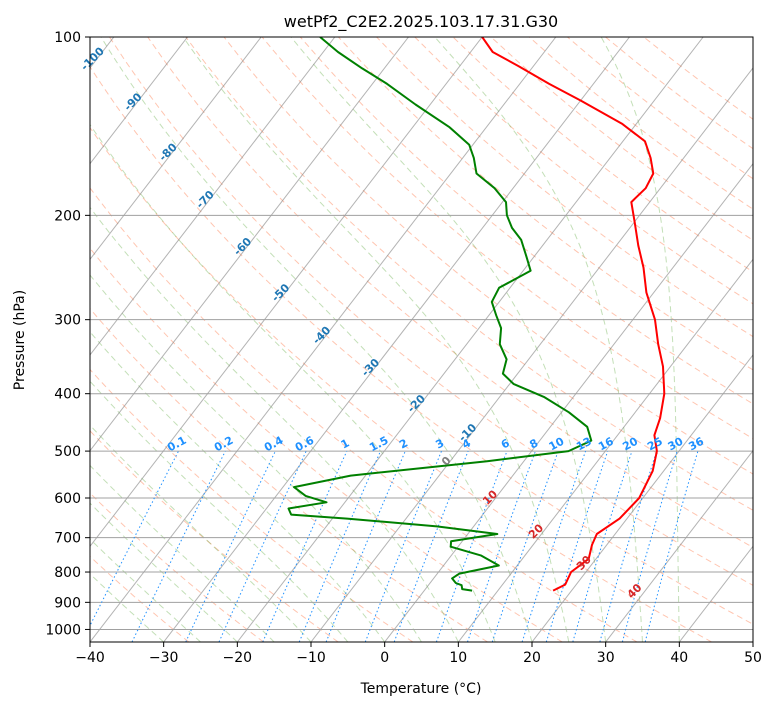  I want to click on x-tick-label: −40, so click(90, 658).